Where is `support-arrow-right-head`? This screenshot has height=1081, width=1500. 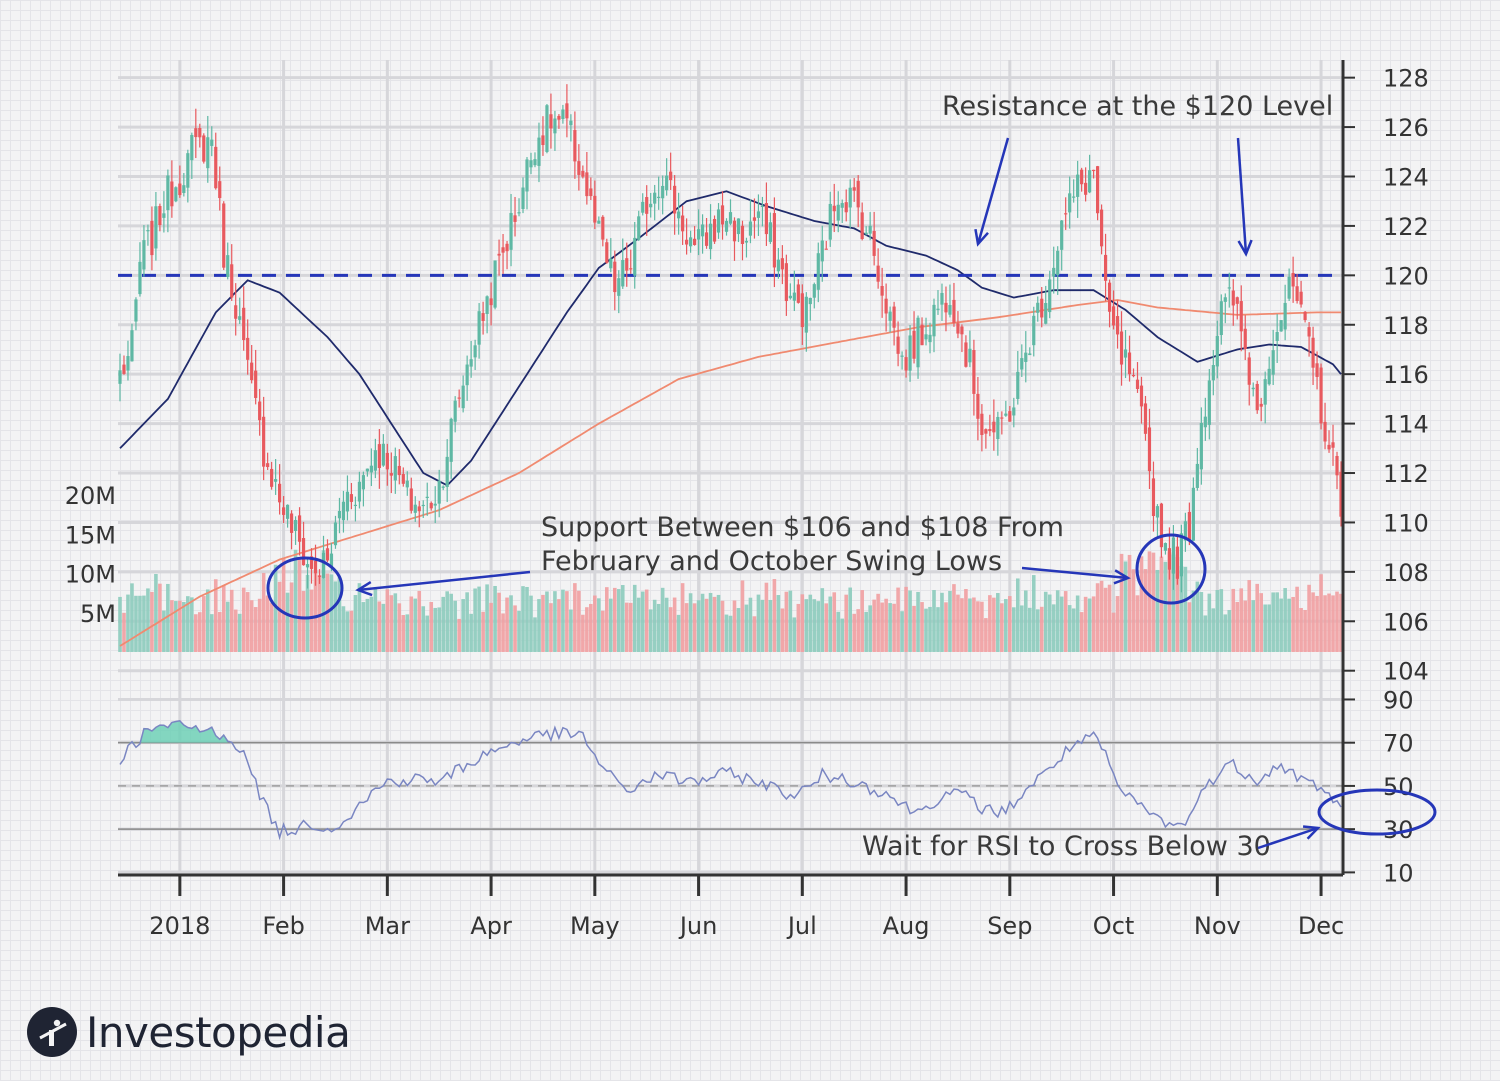
support-arrow-right-head is located at coordinates (1122, 577).